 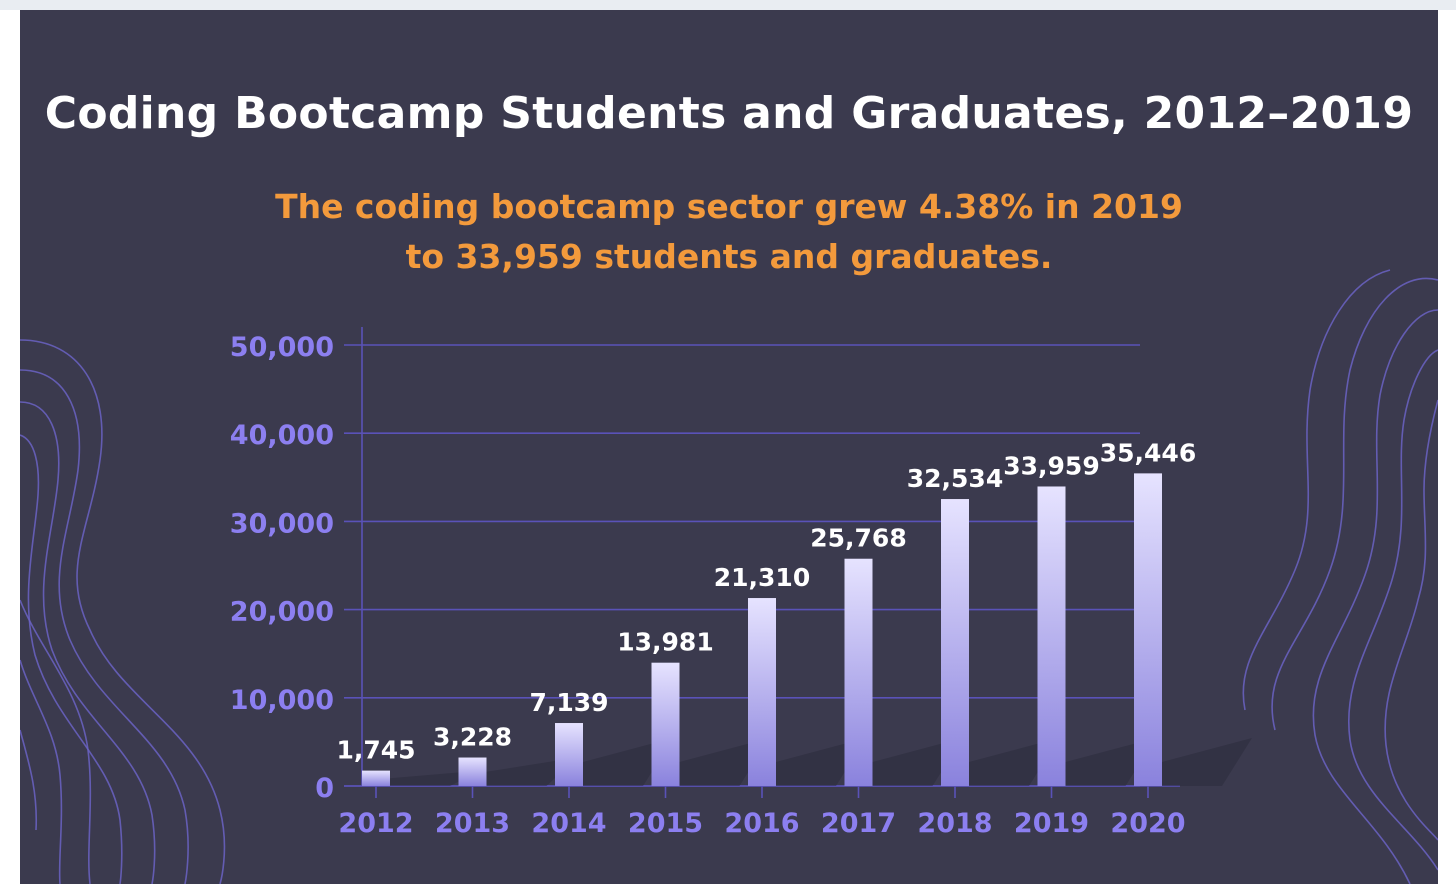 I want to click on x-tick-label: 2012, so click(x=375, y=823).